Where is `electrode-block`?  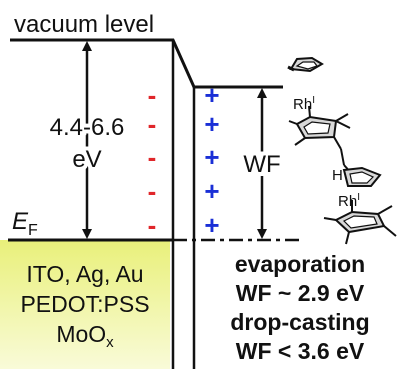 electrode-block is located at coordinates (85, 304).